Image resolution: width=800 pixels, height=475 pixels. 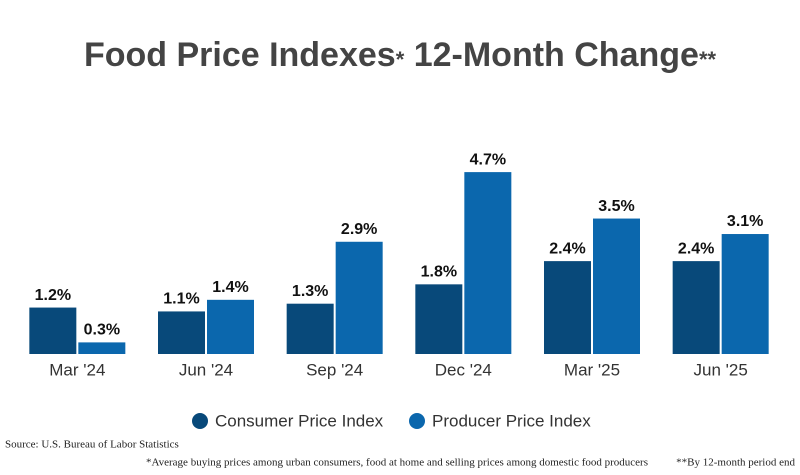 I want to click on x-tick-label: Mar '25, so click(x=592, y=369).